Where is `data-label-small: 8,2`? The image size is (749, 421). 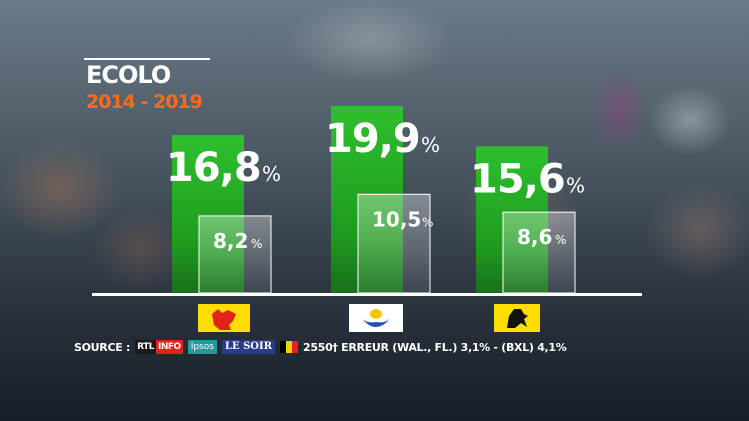
data-label-small: 8,2 is located at coordinates (230, 241).